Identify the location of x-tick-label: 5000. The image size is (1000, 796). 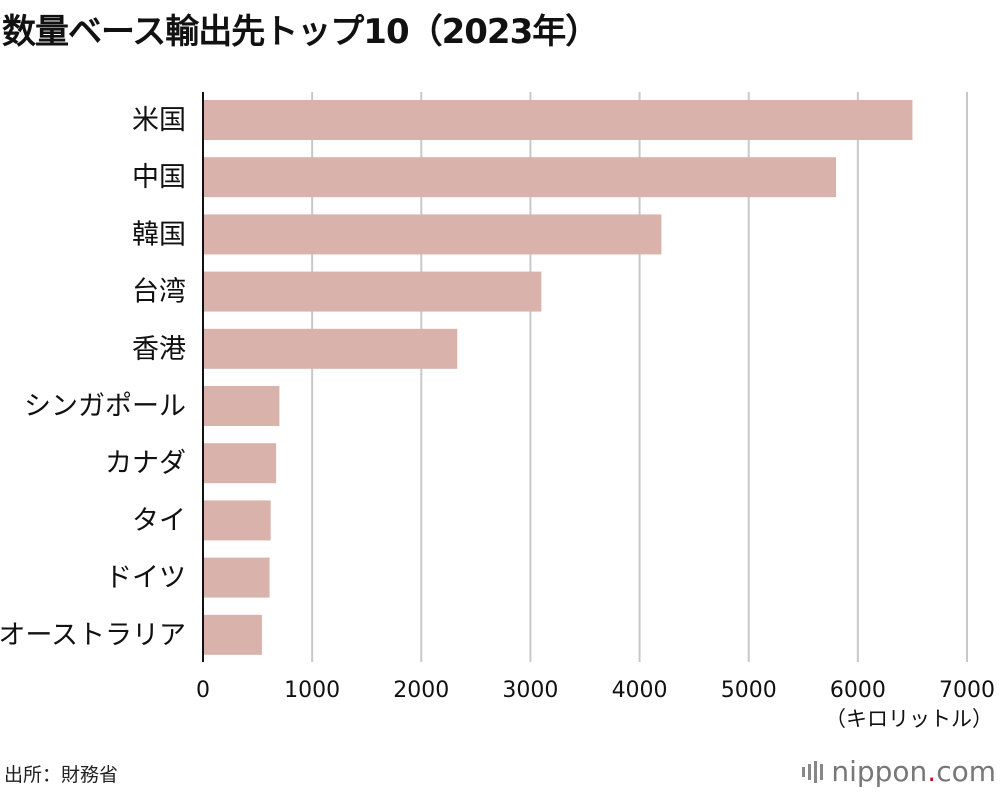
(749, 690).